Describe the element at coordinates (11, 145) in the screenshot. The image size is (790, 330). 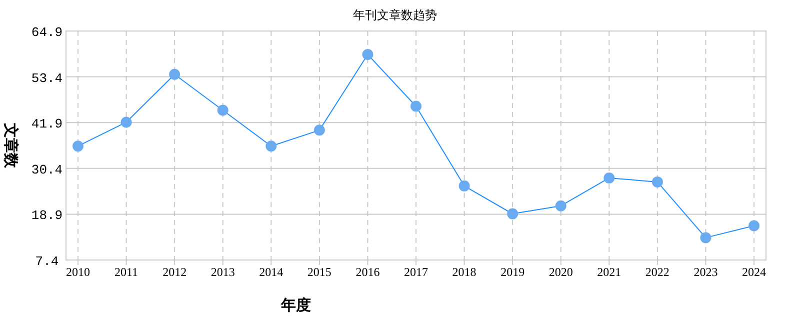
I see `ylabel: 文章数` at that location.